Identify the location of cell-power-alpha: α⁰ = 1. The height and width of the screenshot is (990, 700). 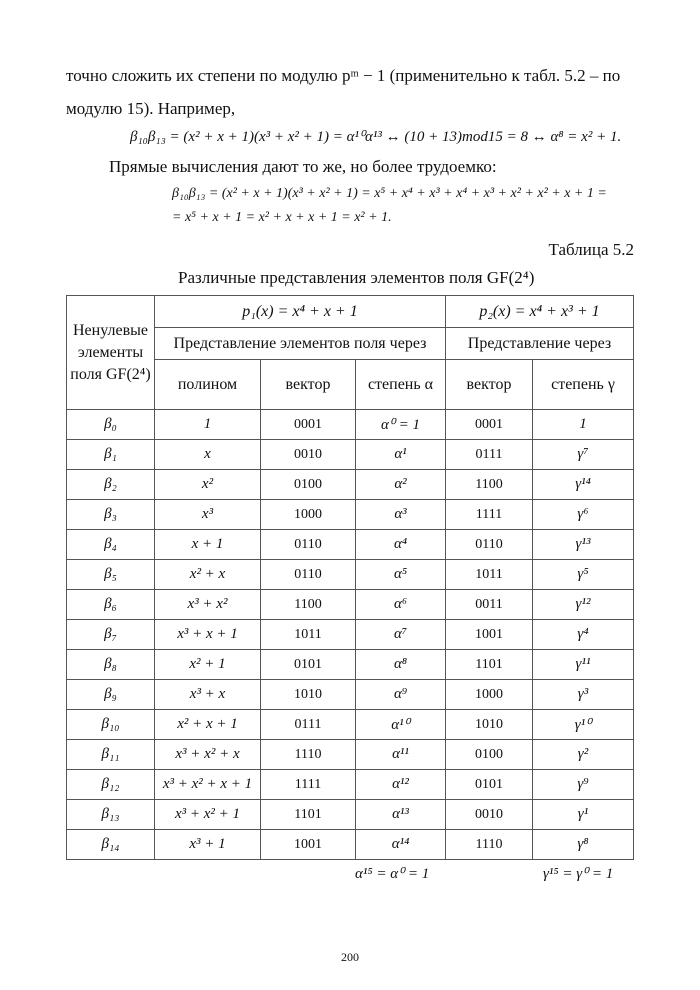
(400, 424).